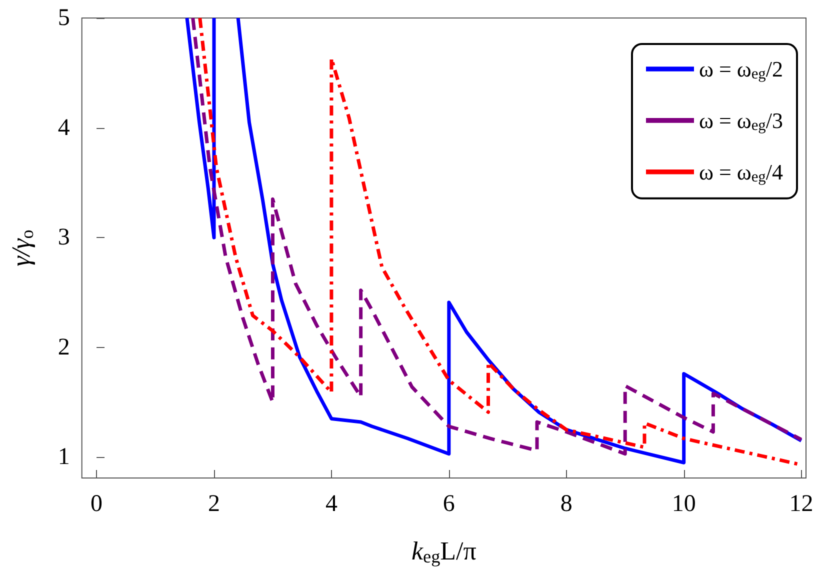 The image size is (825, 588). I want to click on x-tick-label: 6, so click(448, 504).